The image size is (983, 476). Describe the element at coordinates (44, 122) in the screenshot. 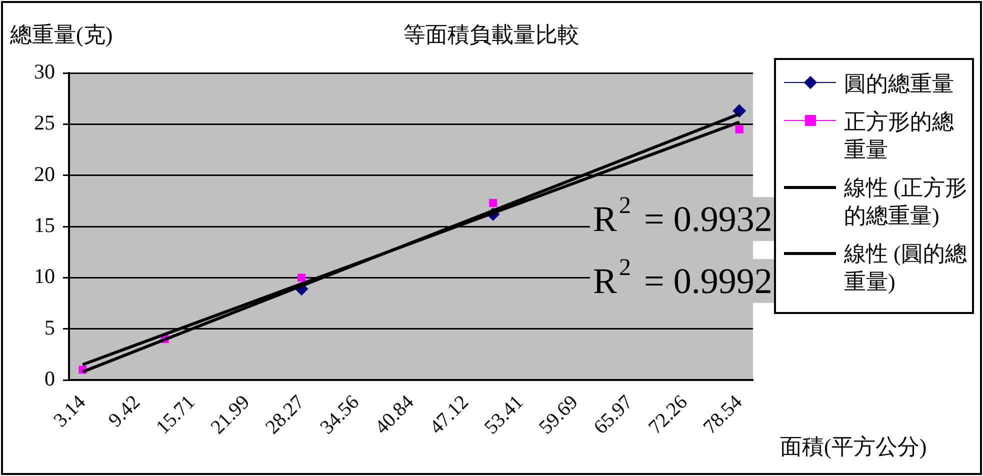

I see `y-tick-label: 25` at that location.